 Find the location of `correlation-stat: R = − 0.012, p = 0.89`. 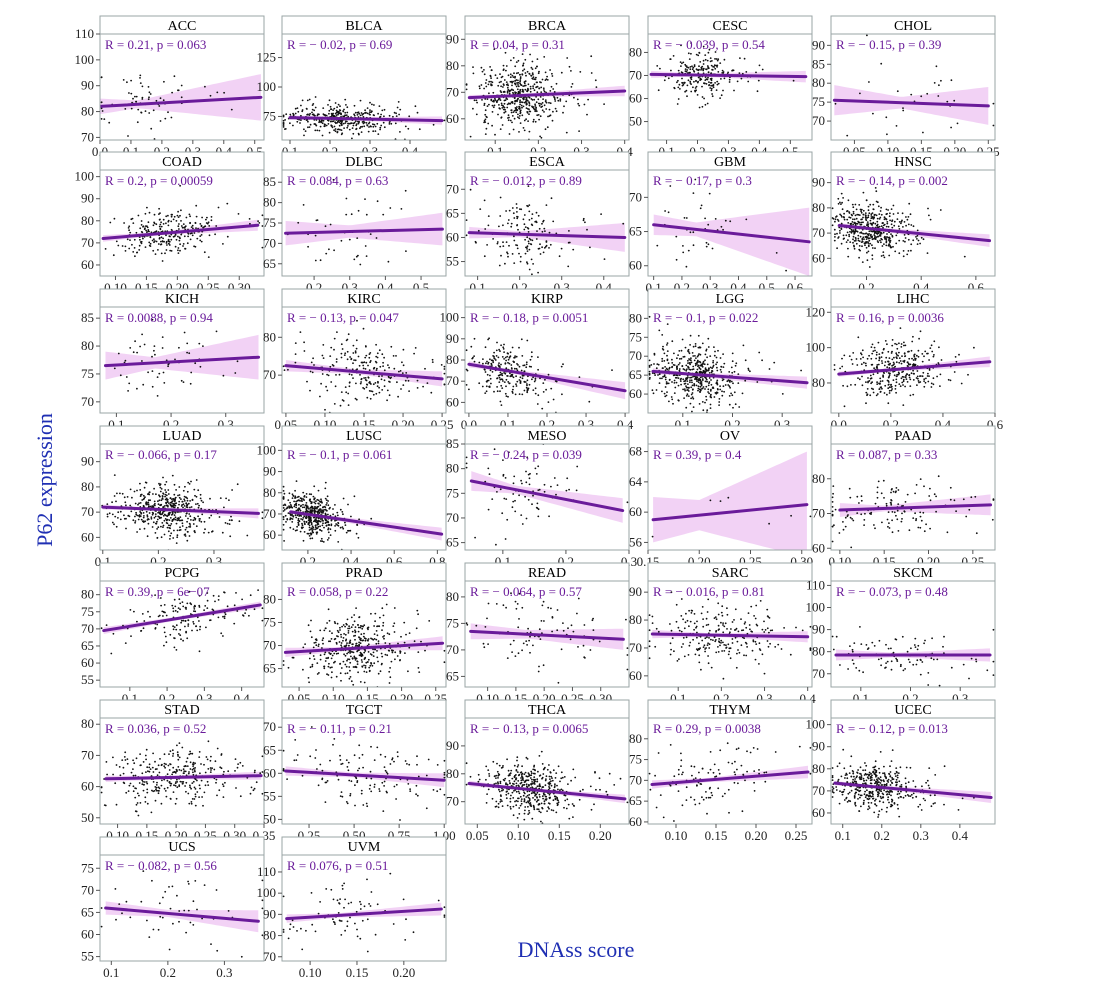

correlation-stat: R = − 0.012, p = 0.89 is located at coordinates (526, 180).